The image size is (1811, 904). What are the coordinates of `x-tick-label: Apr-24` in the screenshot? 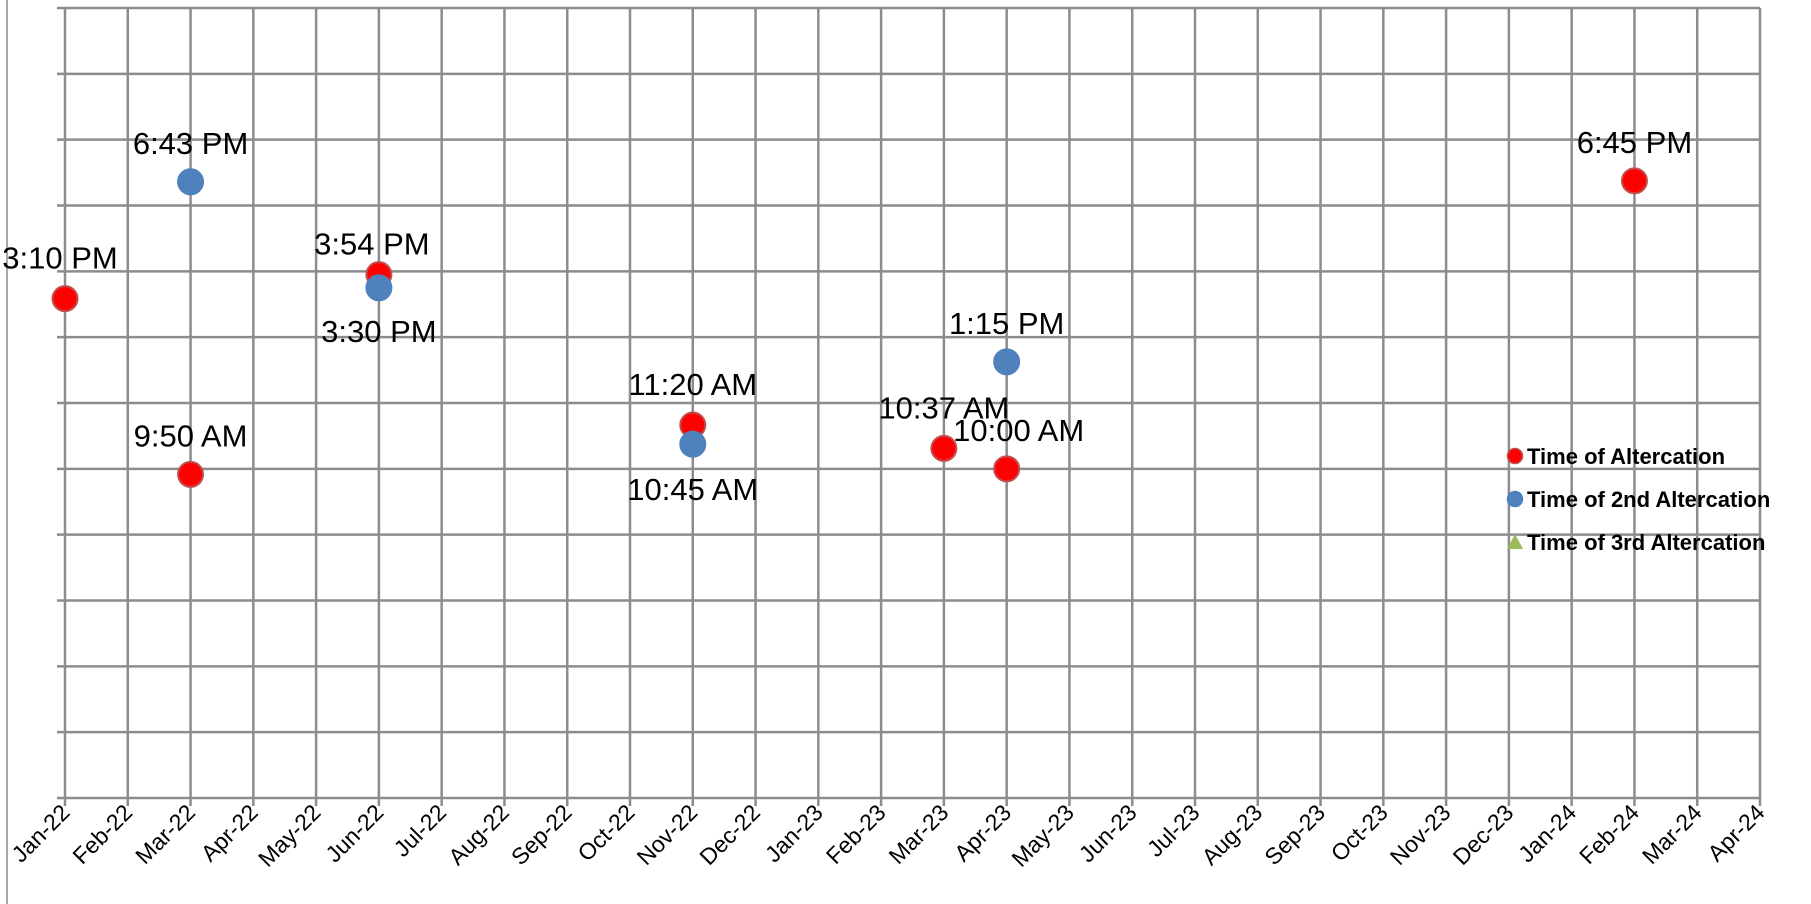 It's located at (1735, 832).